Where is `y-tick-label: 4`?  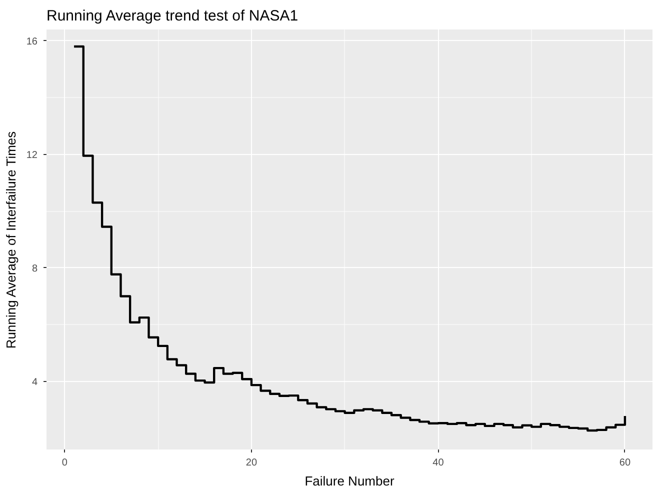 y-tick-label: 4 is located at coordinates (35, 382).